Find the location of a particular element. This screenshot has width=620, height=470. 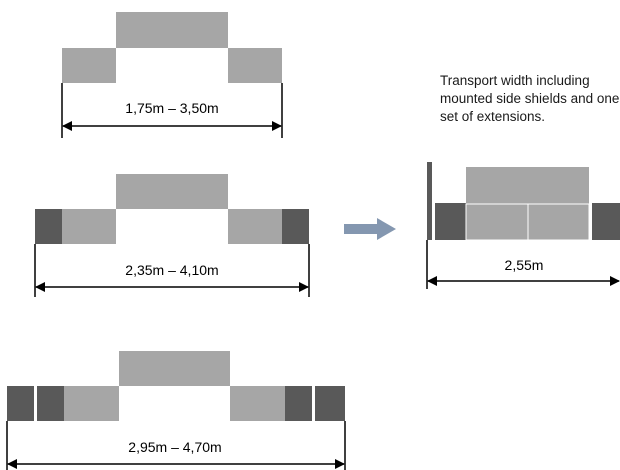

width-label: 1,75m – 3,50m is located at coordinates (171, 108).